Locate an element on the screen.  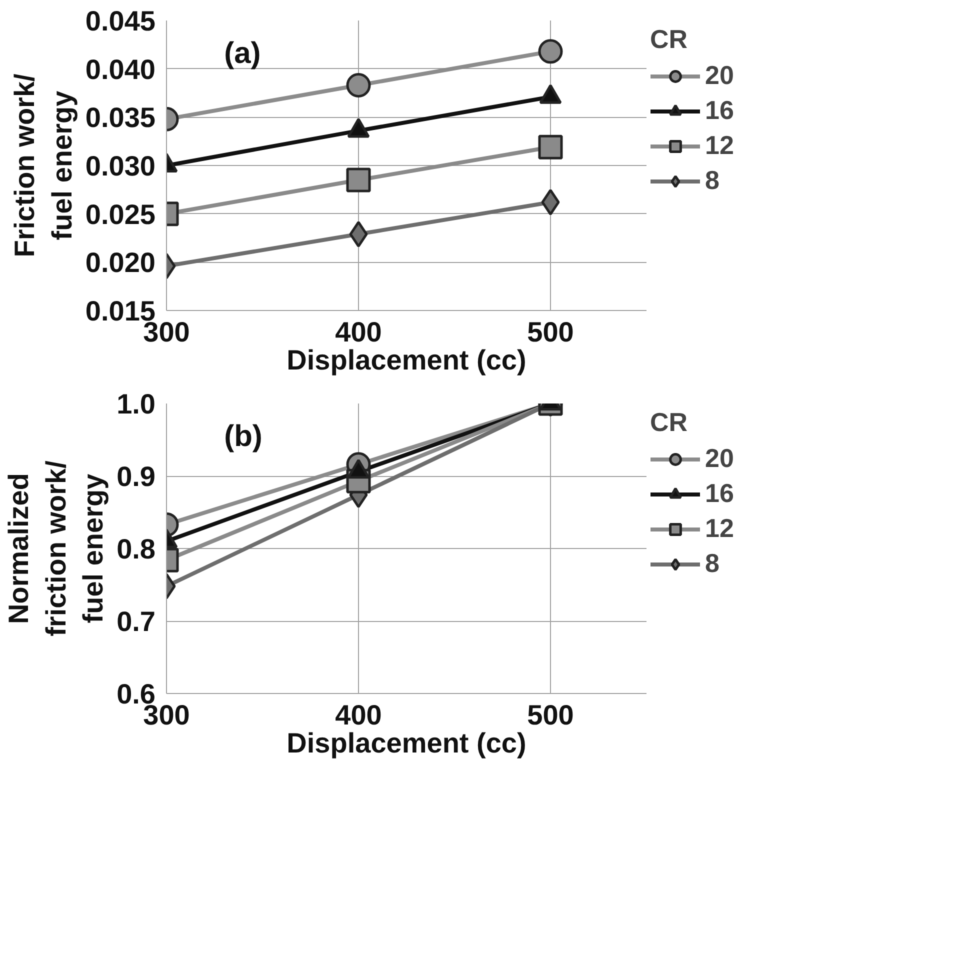
y-tick-label: 0.025 is located at coordinates (120, 214).